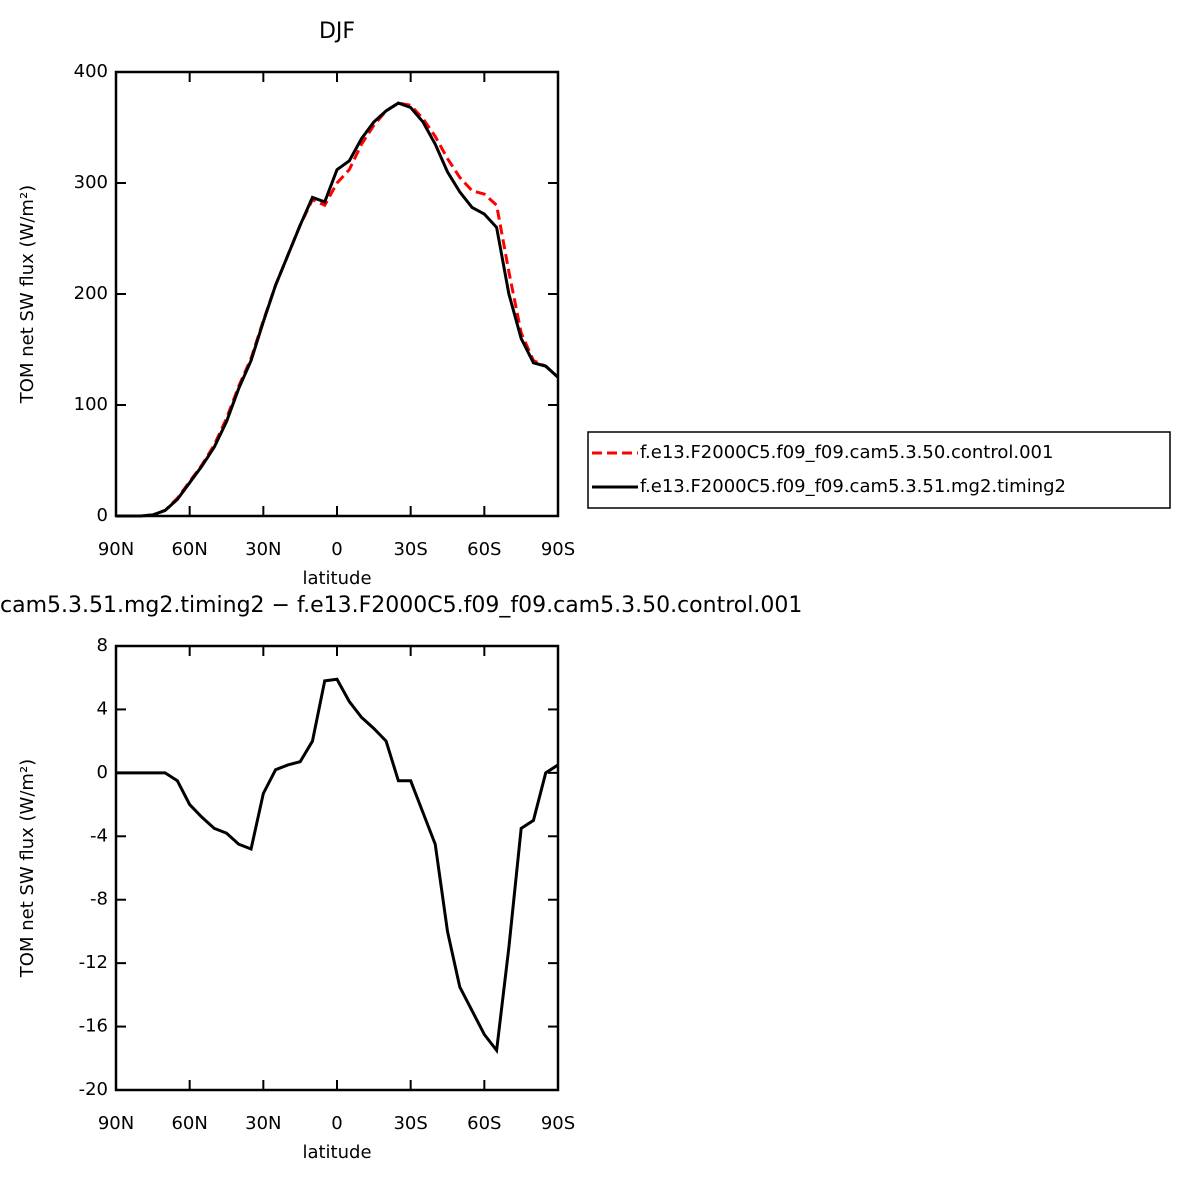  What do you see at coordinates (102, 645) in the screenshot?
I see `y-tick-label: 8` at bounding box center [102, 645].